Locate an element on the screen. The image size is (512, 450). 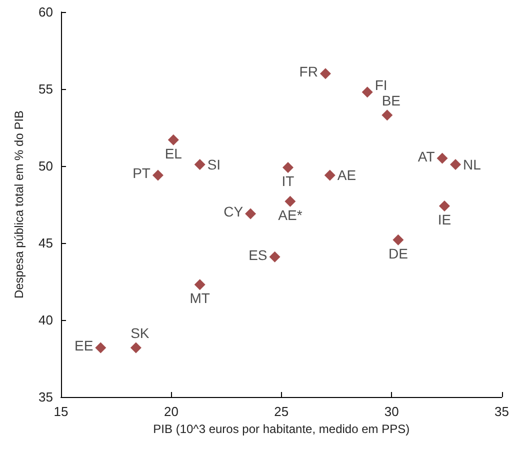
y-tick-label: 45 is located at coordinates (45, 243).